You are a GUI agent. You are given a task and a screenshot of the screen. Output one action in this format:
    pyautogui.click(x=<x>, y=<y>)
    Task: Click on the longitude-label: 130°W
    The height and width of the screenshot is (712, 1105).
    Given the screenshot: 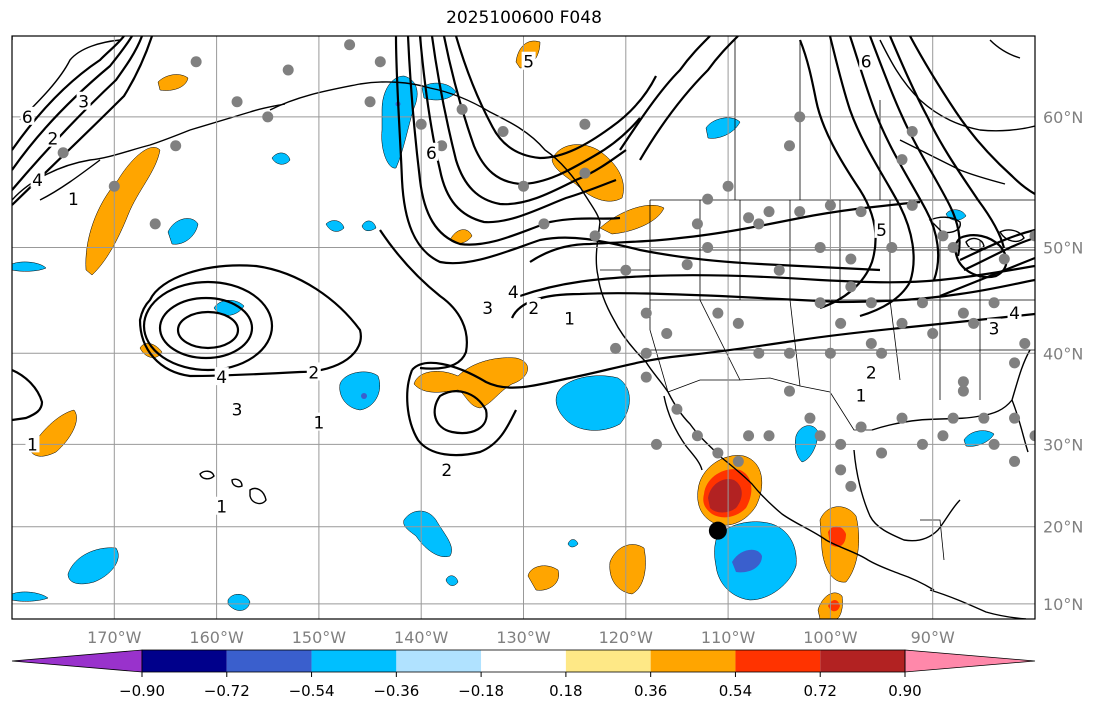 What is the action you would take?
    pyautogui.click(x=523, y=637)
    